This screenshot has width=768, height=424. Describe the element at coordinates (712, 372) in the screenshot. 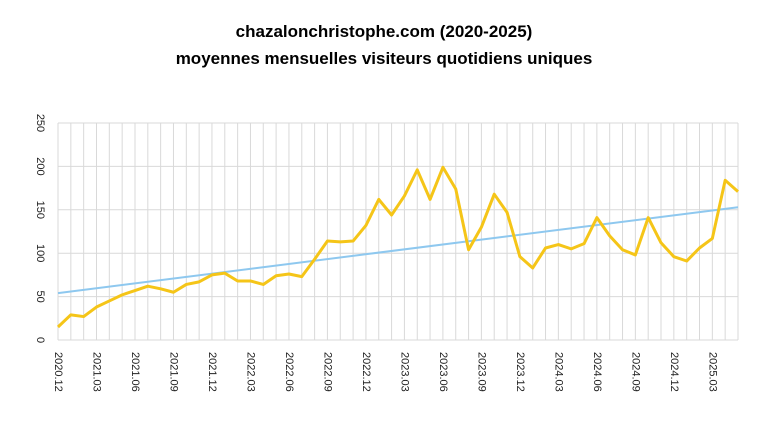

I see `x-tick-label: 2025.03` at that location.